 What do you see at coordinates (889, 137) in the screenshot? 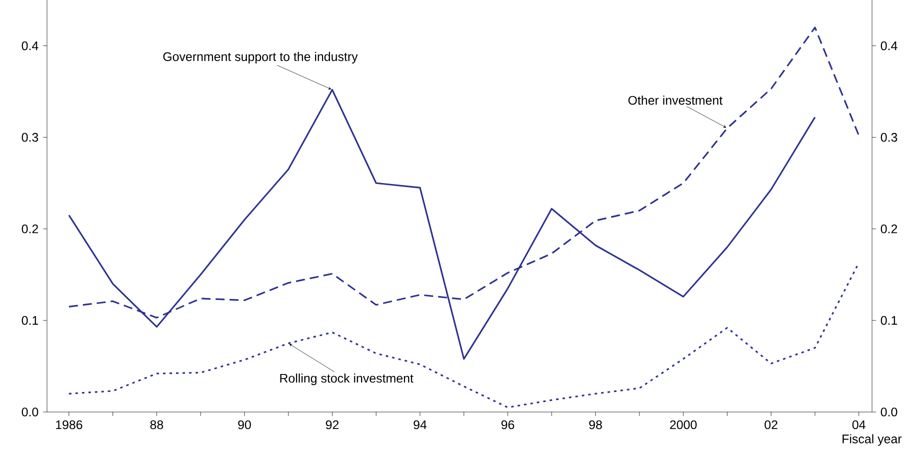
I see `y2-tick-label: 0.3` at bounding box center [889, 137].